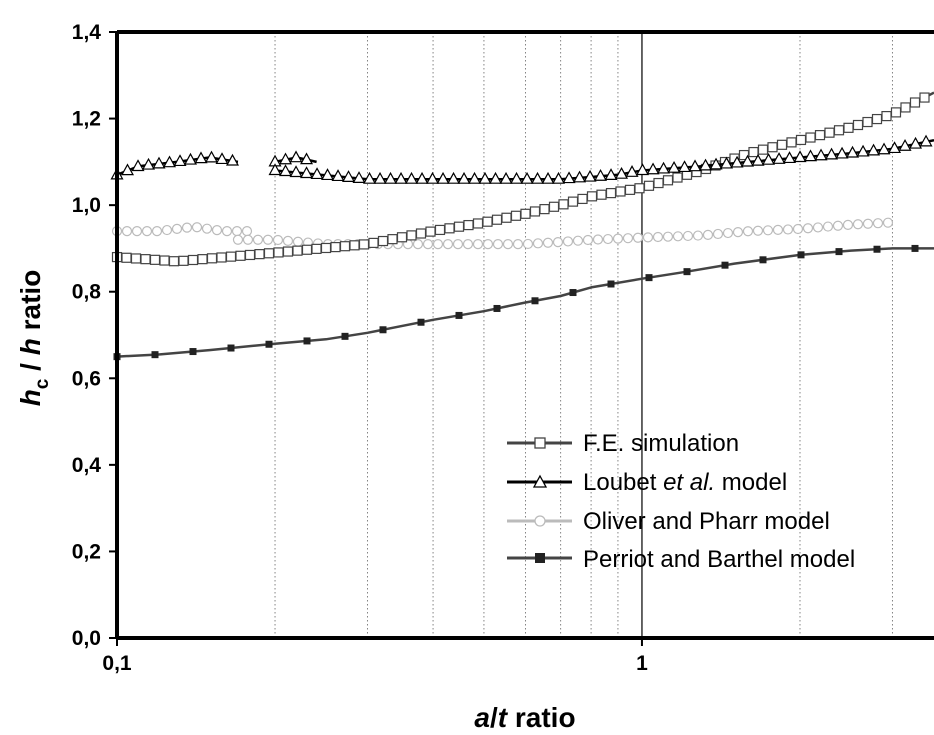  Describe the element at coordinates (86, 378) in the screenshot. I see `y-tick-label: 0,6` at that location.